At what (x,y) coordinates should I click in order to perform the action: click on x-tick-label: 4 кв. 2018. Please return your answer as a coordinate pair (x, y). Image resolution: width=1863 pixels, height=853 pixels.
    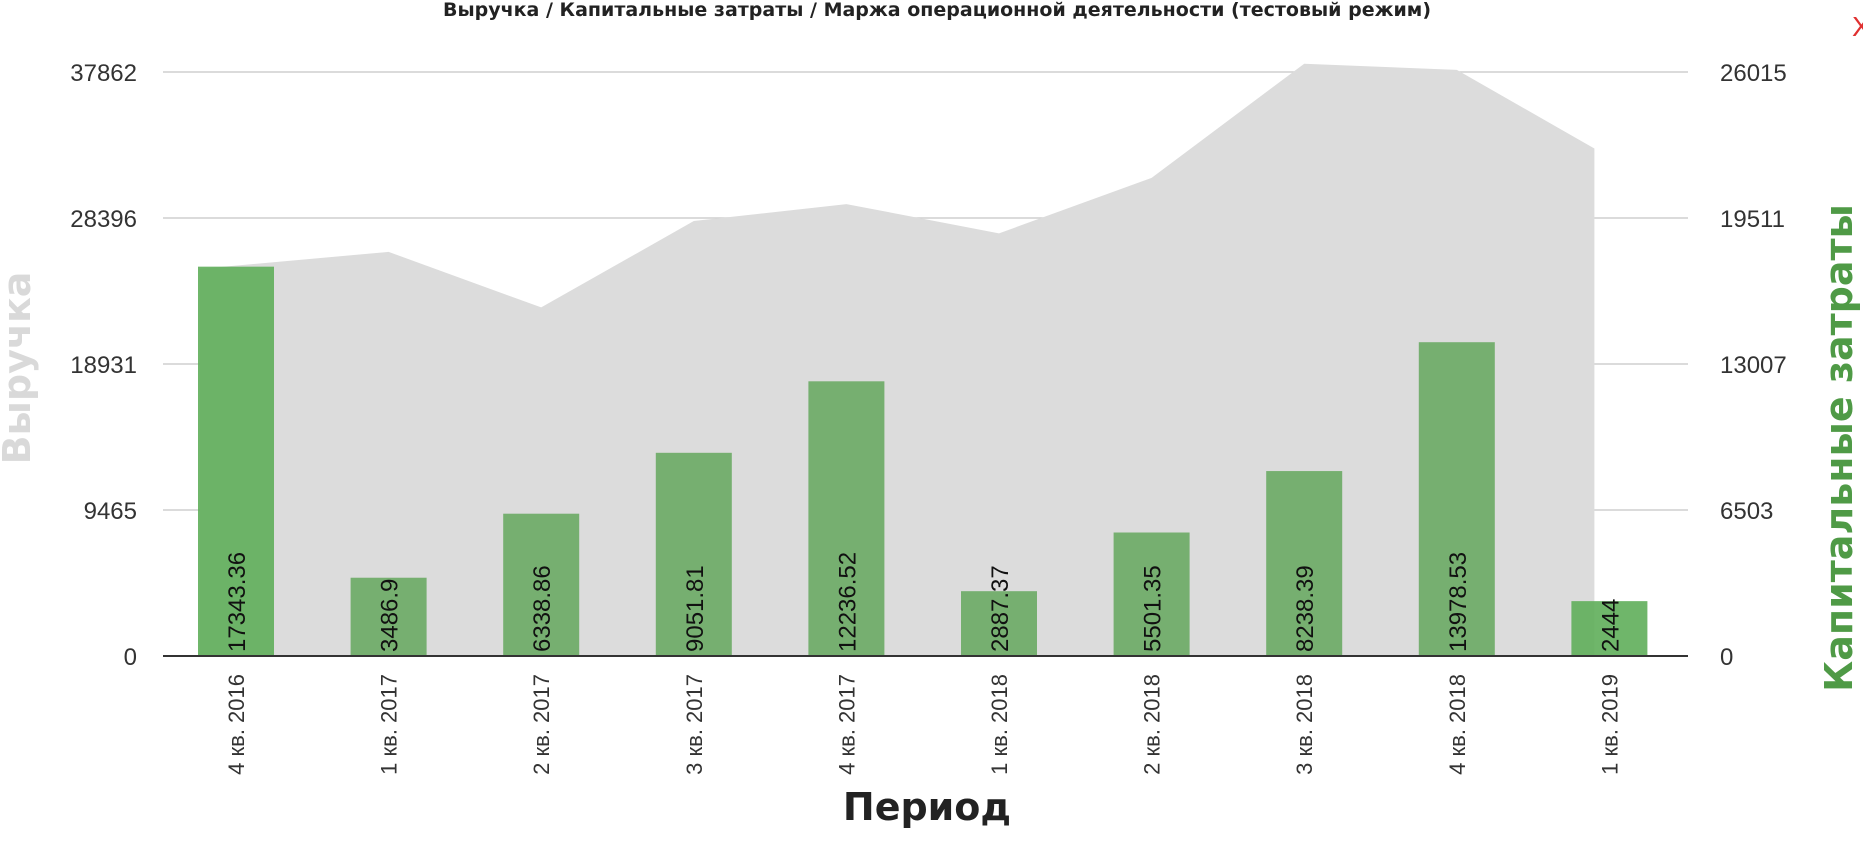
    Looking at the image, I should click on (1457, 724).